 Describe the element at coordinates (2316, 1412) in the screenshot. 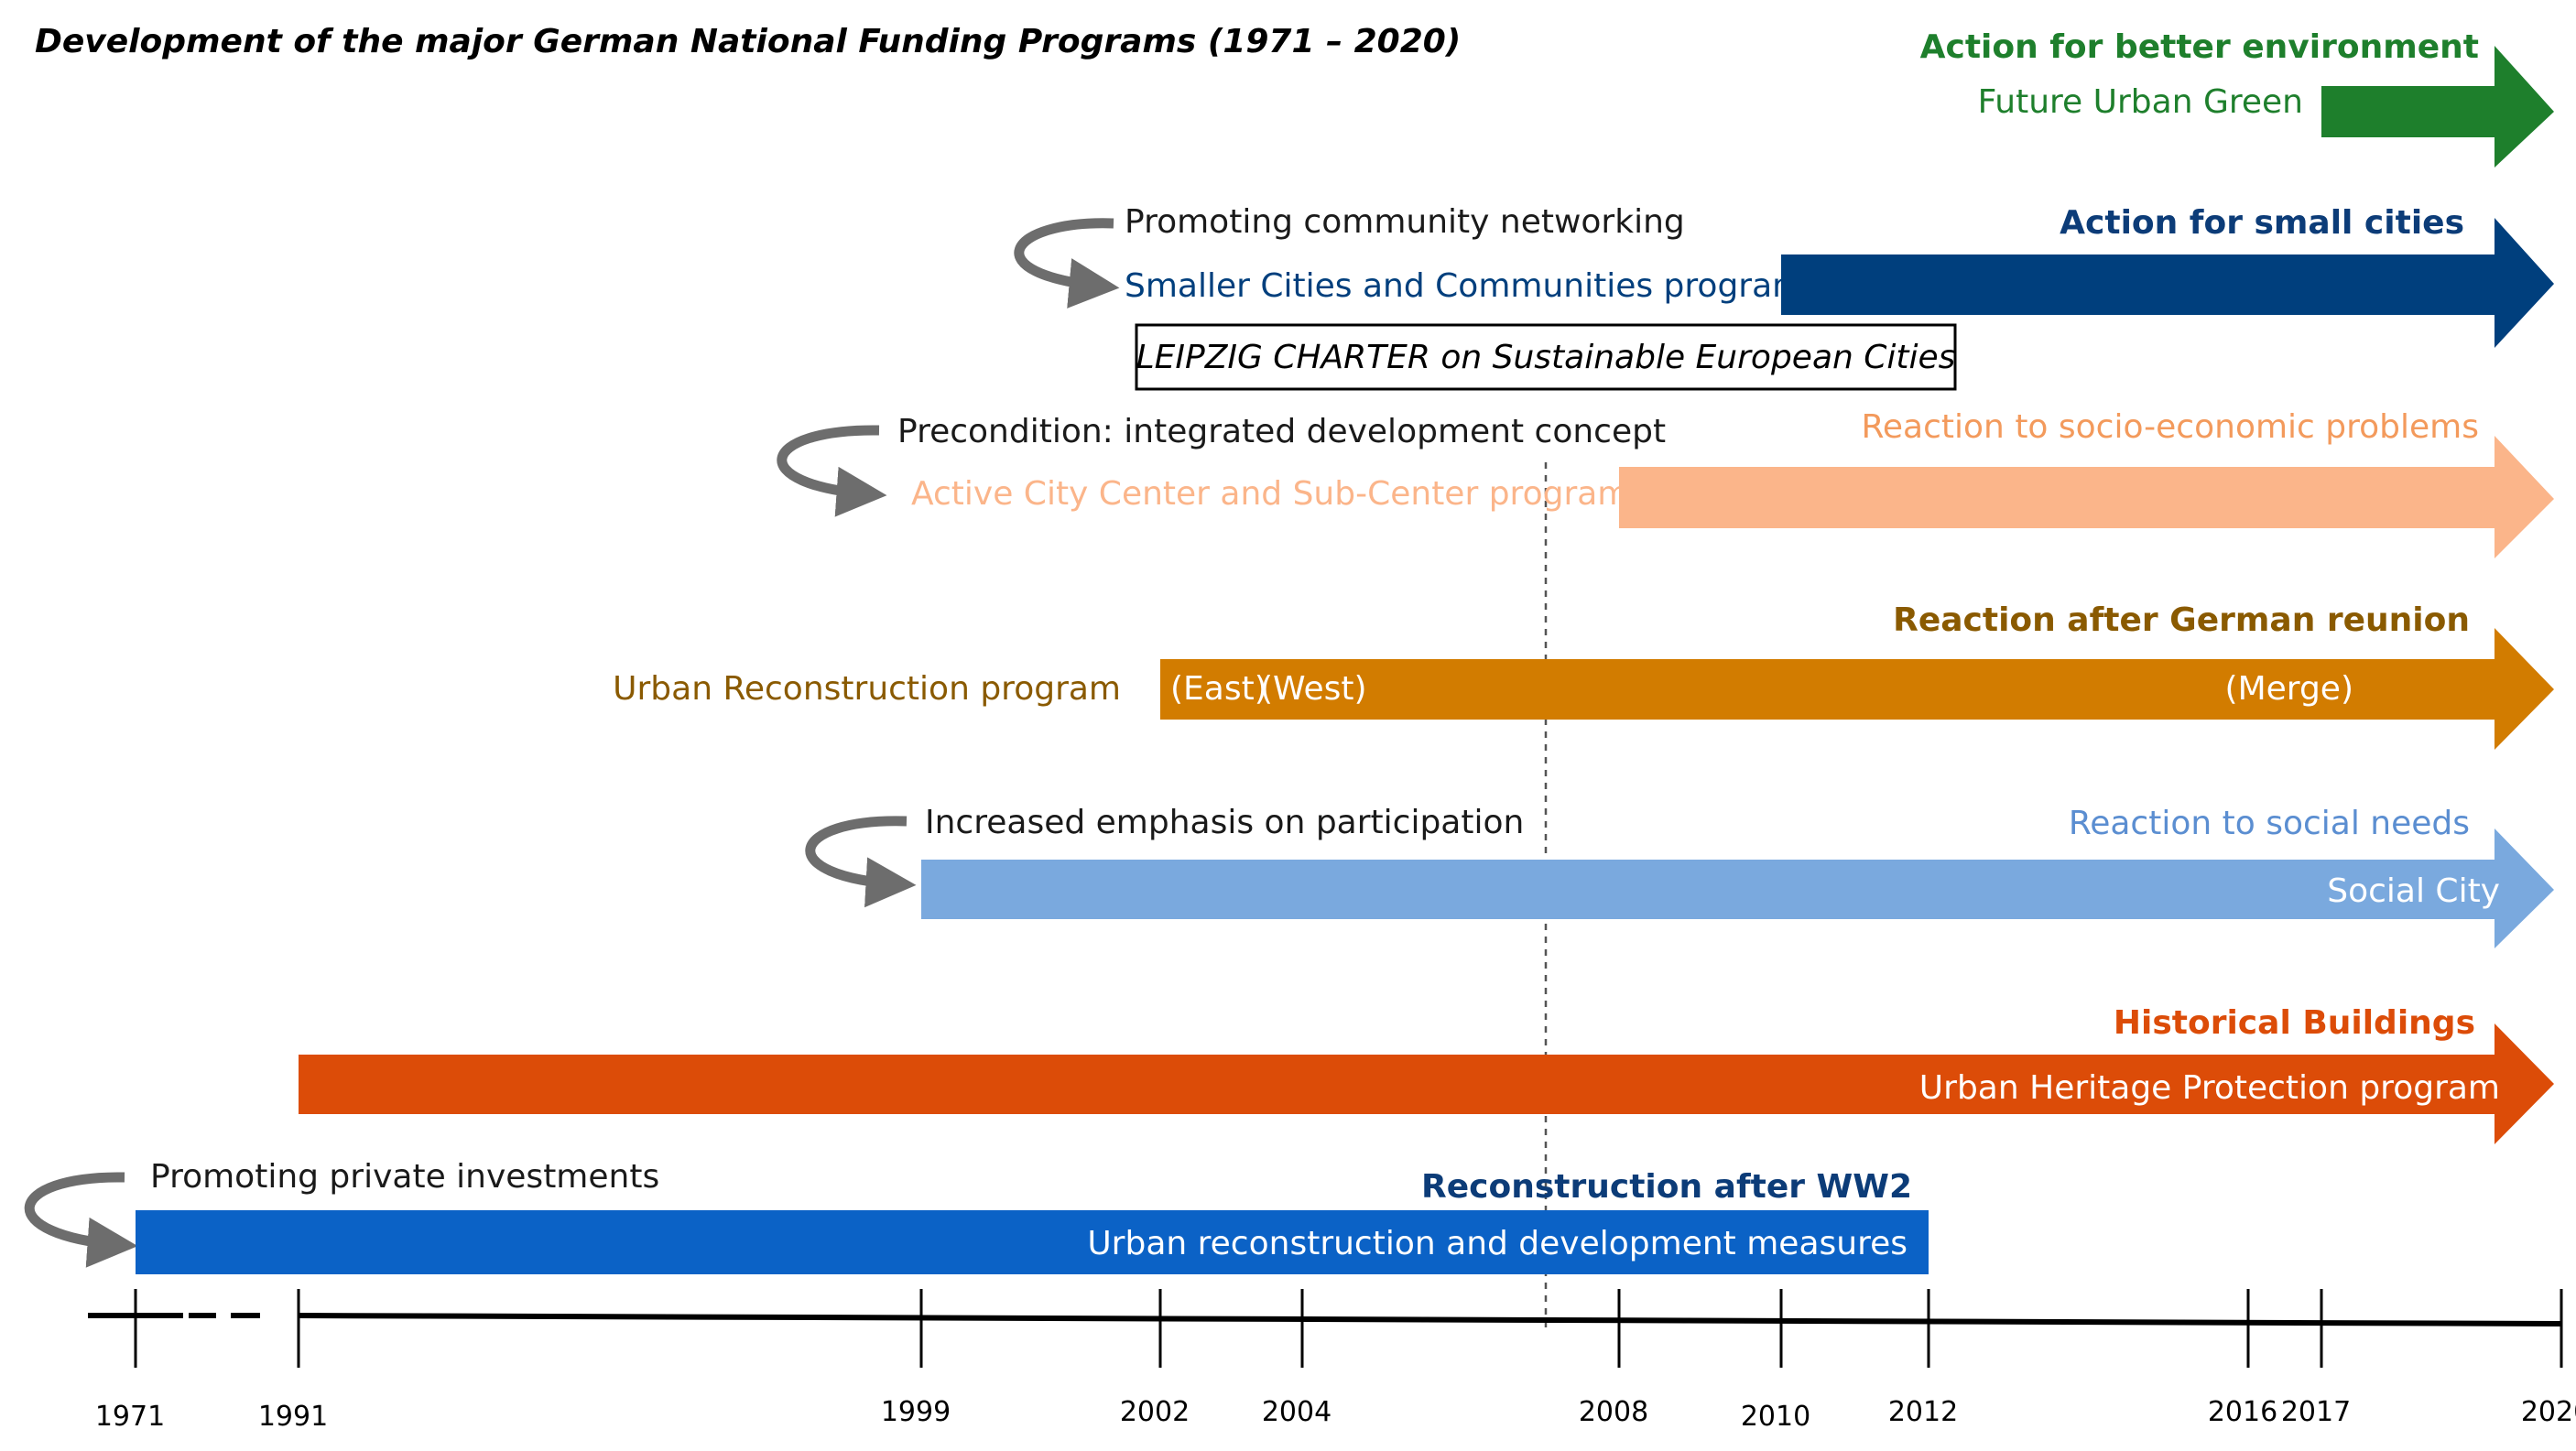

I see `year-label-2017: 2017` at that location.